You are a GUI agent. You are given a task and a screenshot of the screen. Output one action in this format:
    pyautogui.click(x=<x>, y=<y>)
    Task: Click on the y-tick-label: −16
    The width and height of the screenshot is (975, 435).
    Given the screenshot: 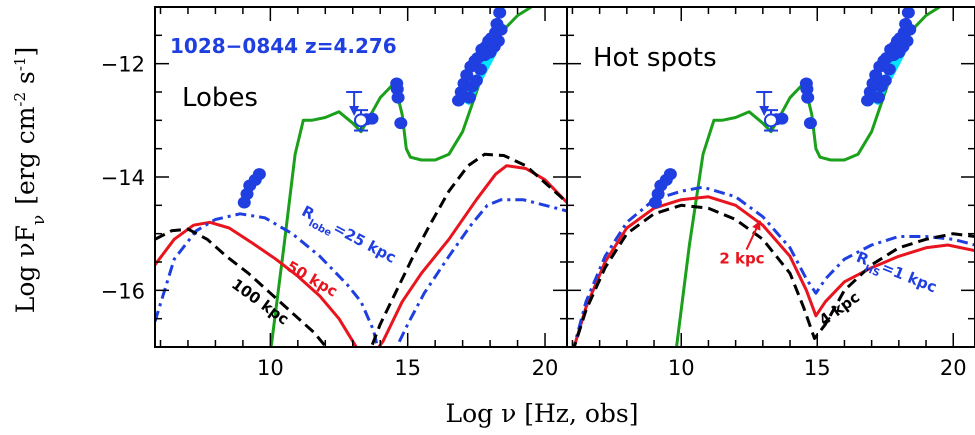 What is the action you would take?
    pyautogui.click(x=123, y=291)
    